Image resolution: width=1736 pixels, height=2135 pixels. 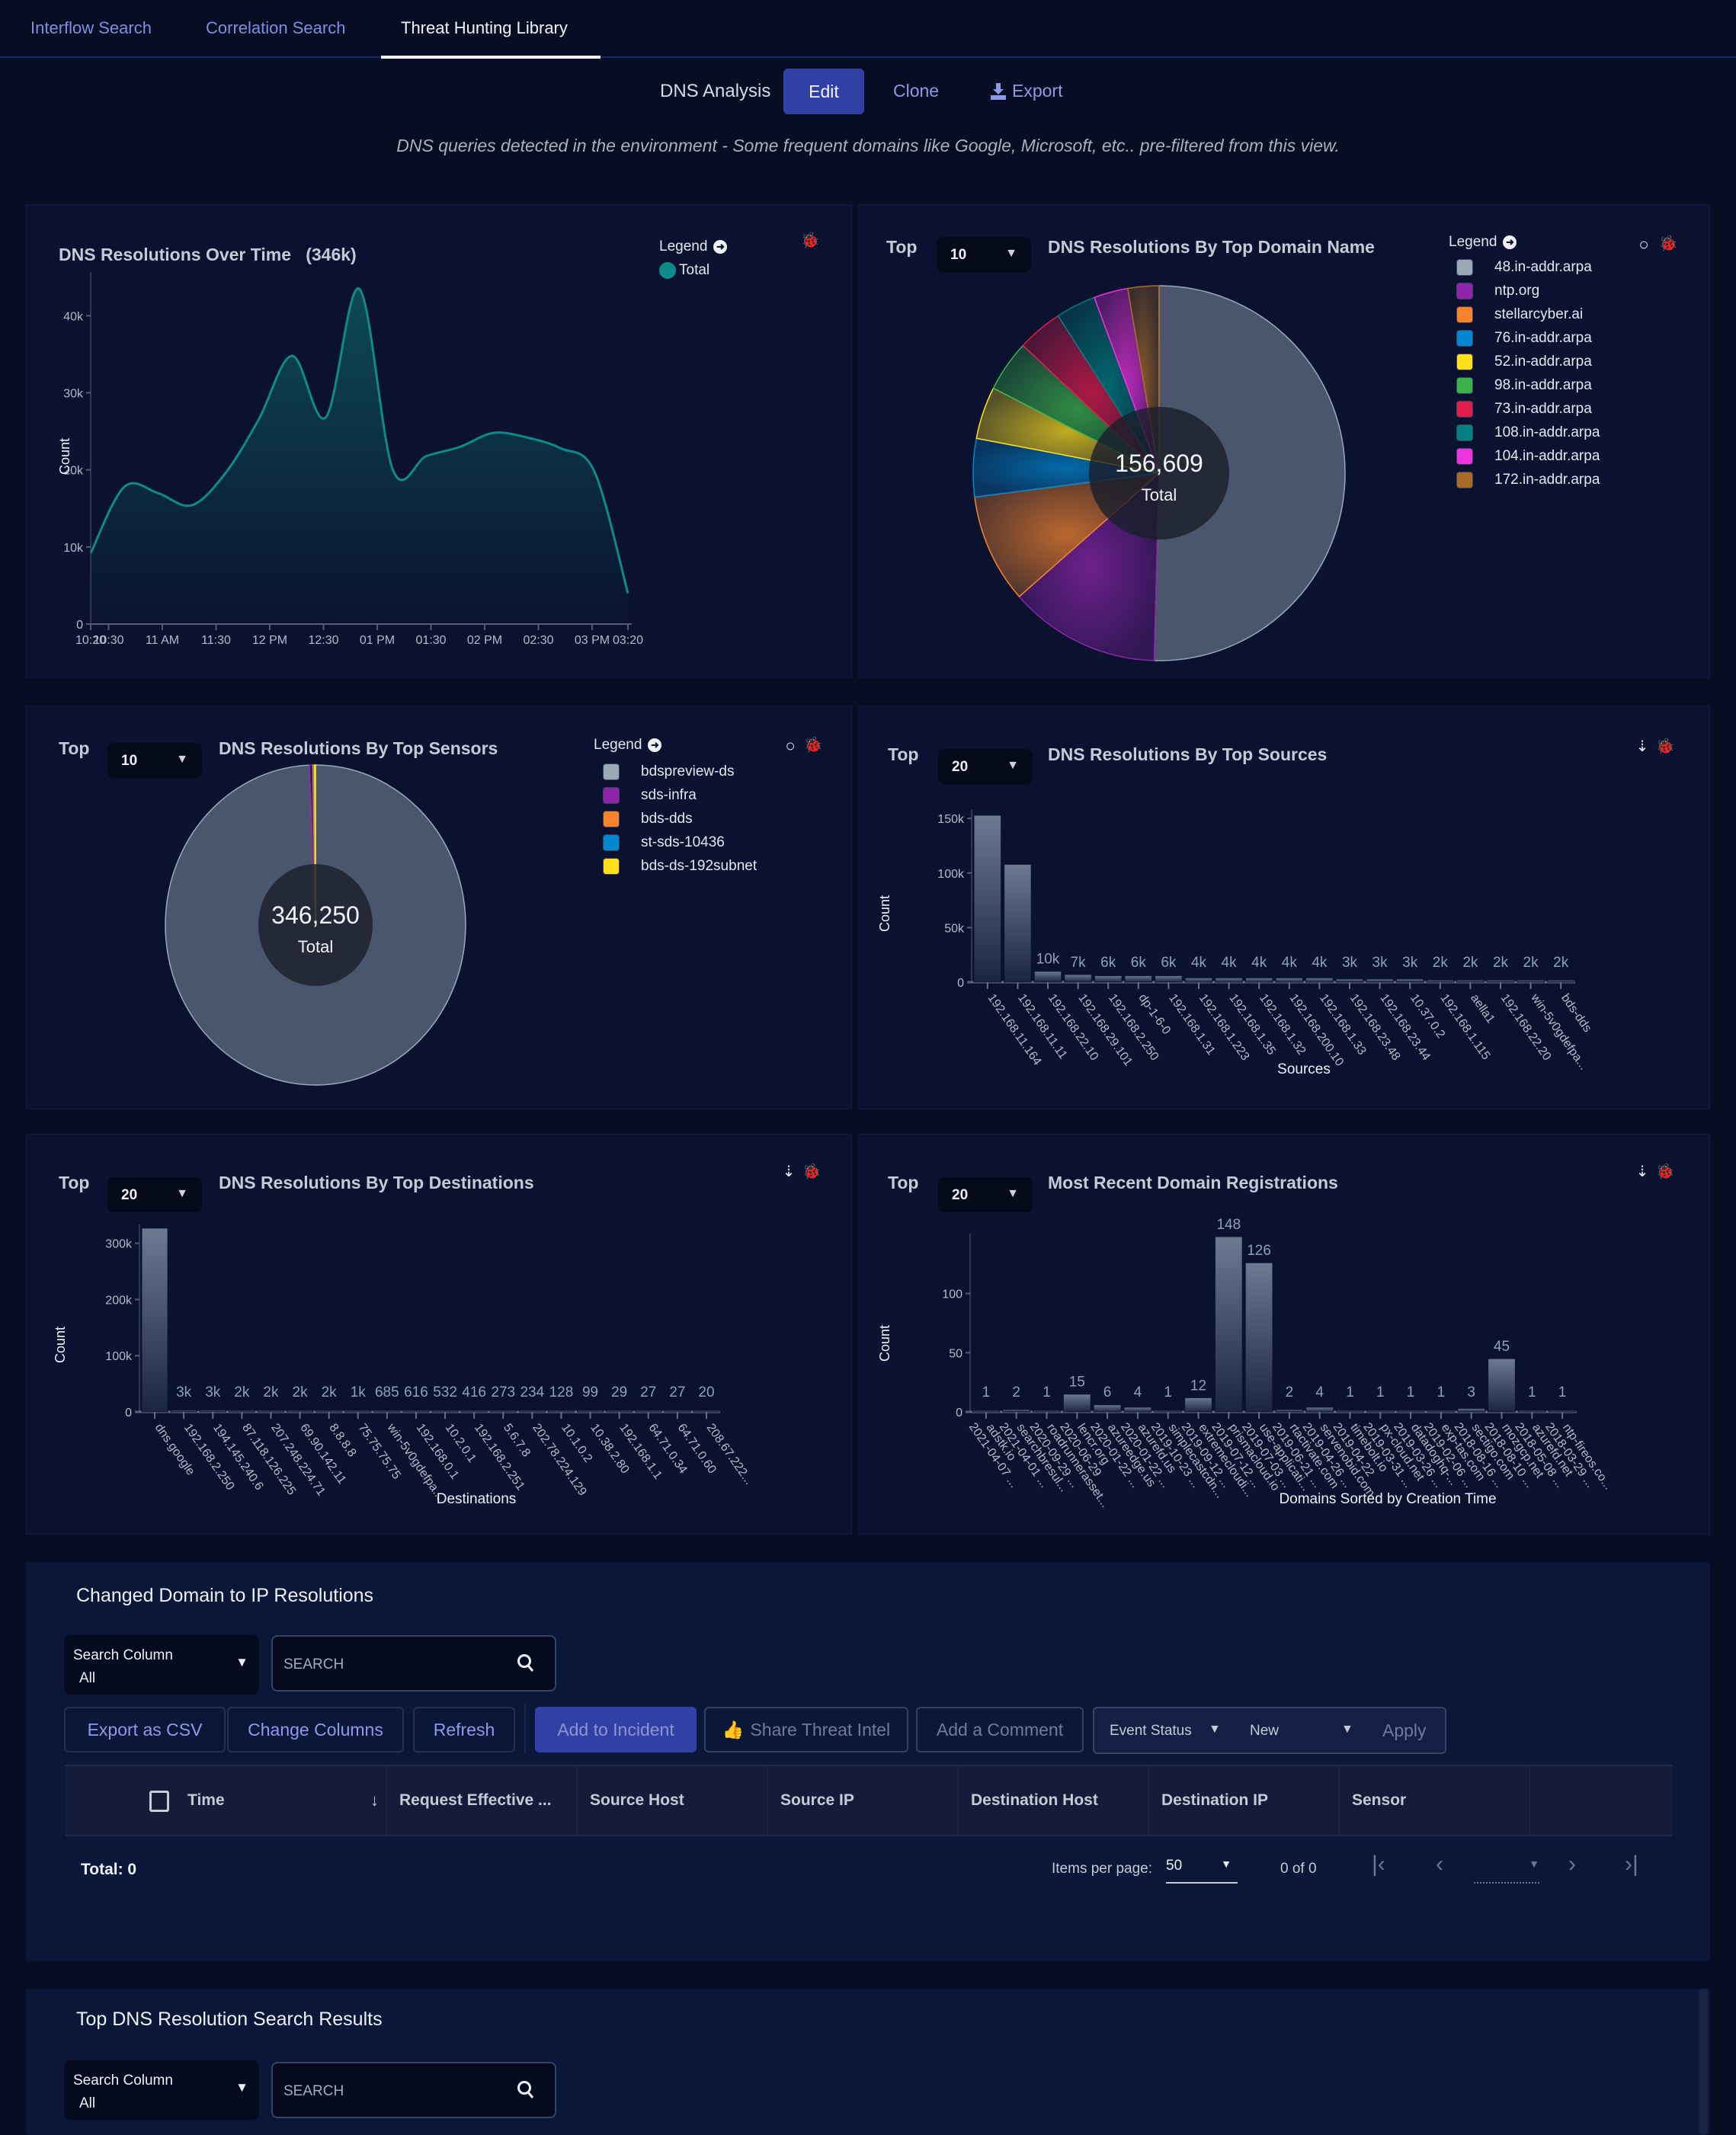 I want to click on export-button: Export, so click(x=1026, y=91).